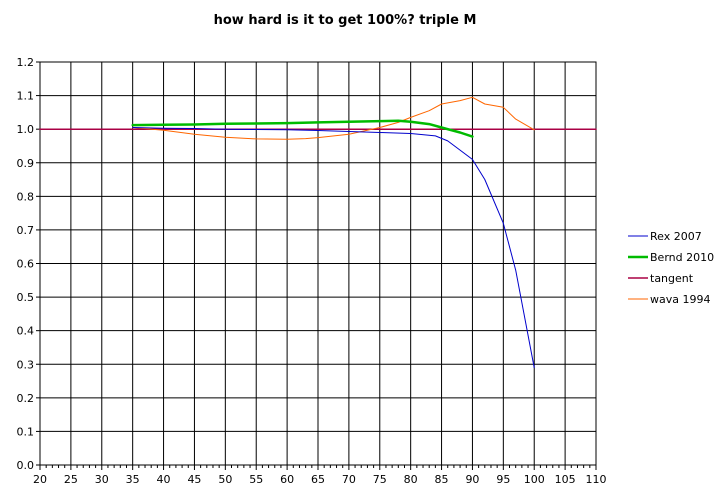  I want to click on x-tick-label: 100, so click(534, 479).